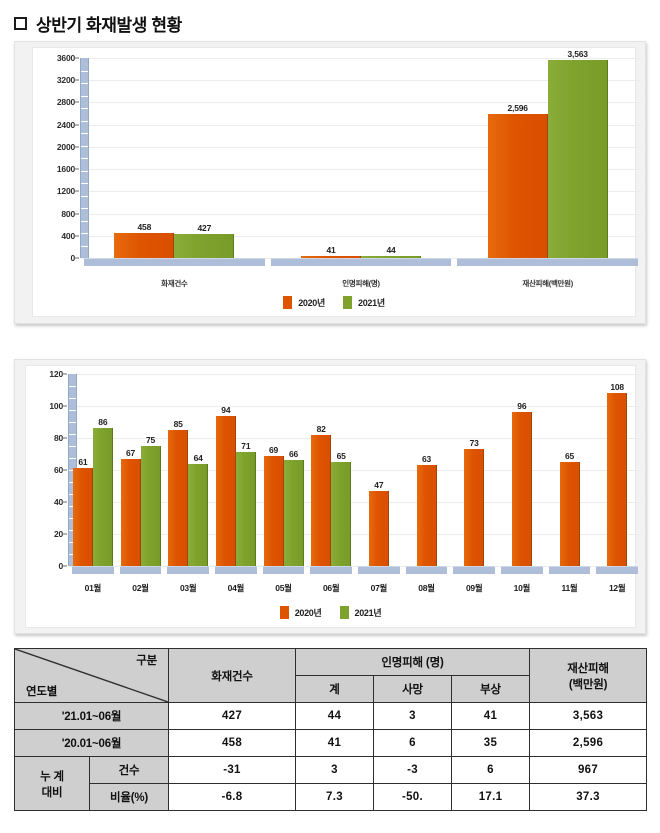 This screenshot has height=833, width=660. Describe the element at coordinates (378, 528) in the screenshot. I see `bar-2020년-07월` at that location.